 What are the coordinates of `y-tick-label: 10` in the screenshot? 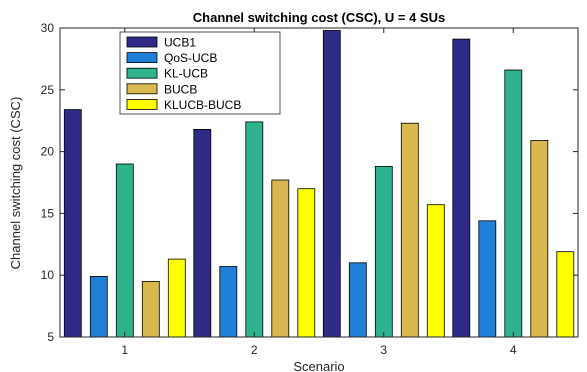 It's located at (48, 275).